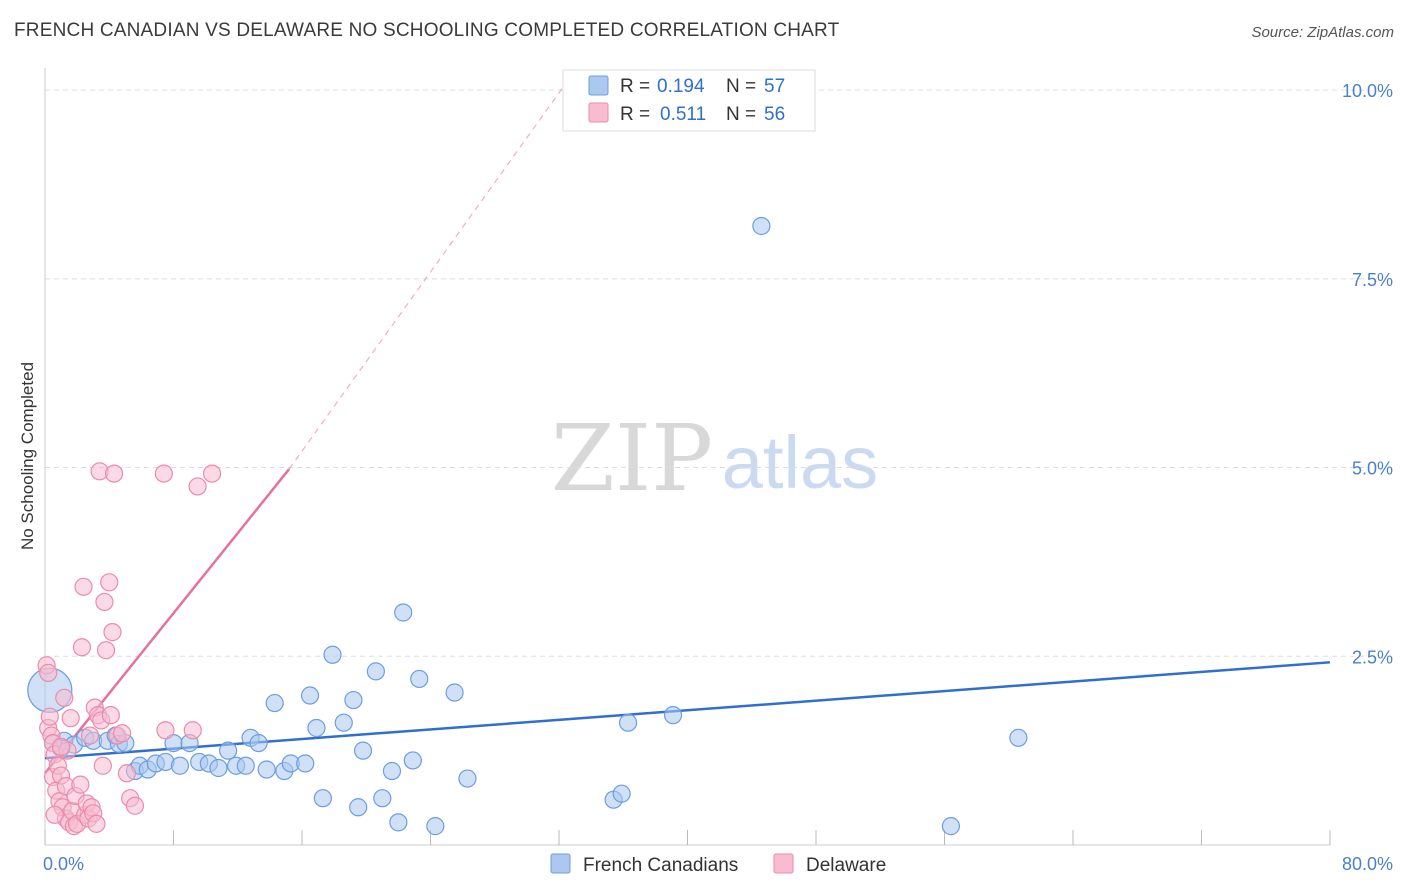  I want to click on legend: R = 0.194 N = 57 R = 0.511 N = 56, so click(689, 100).